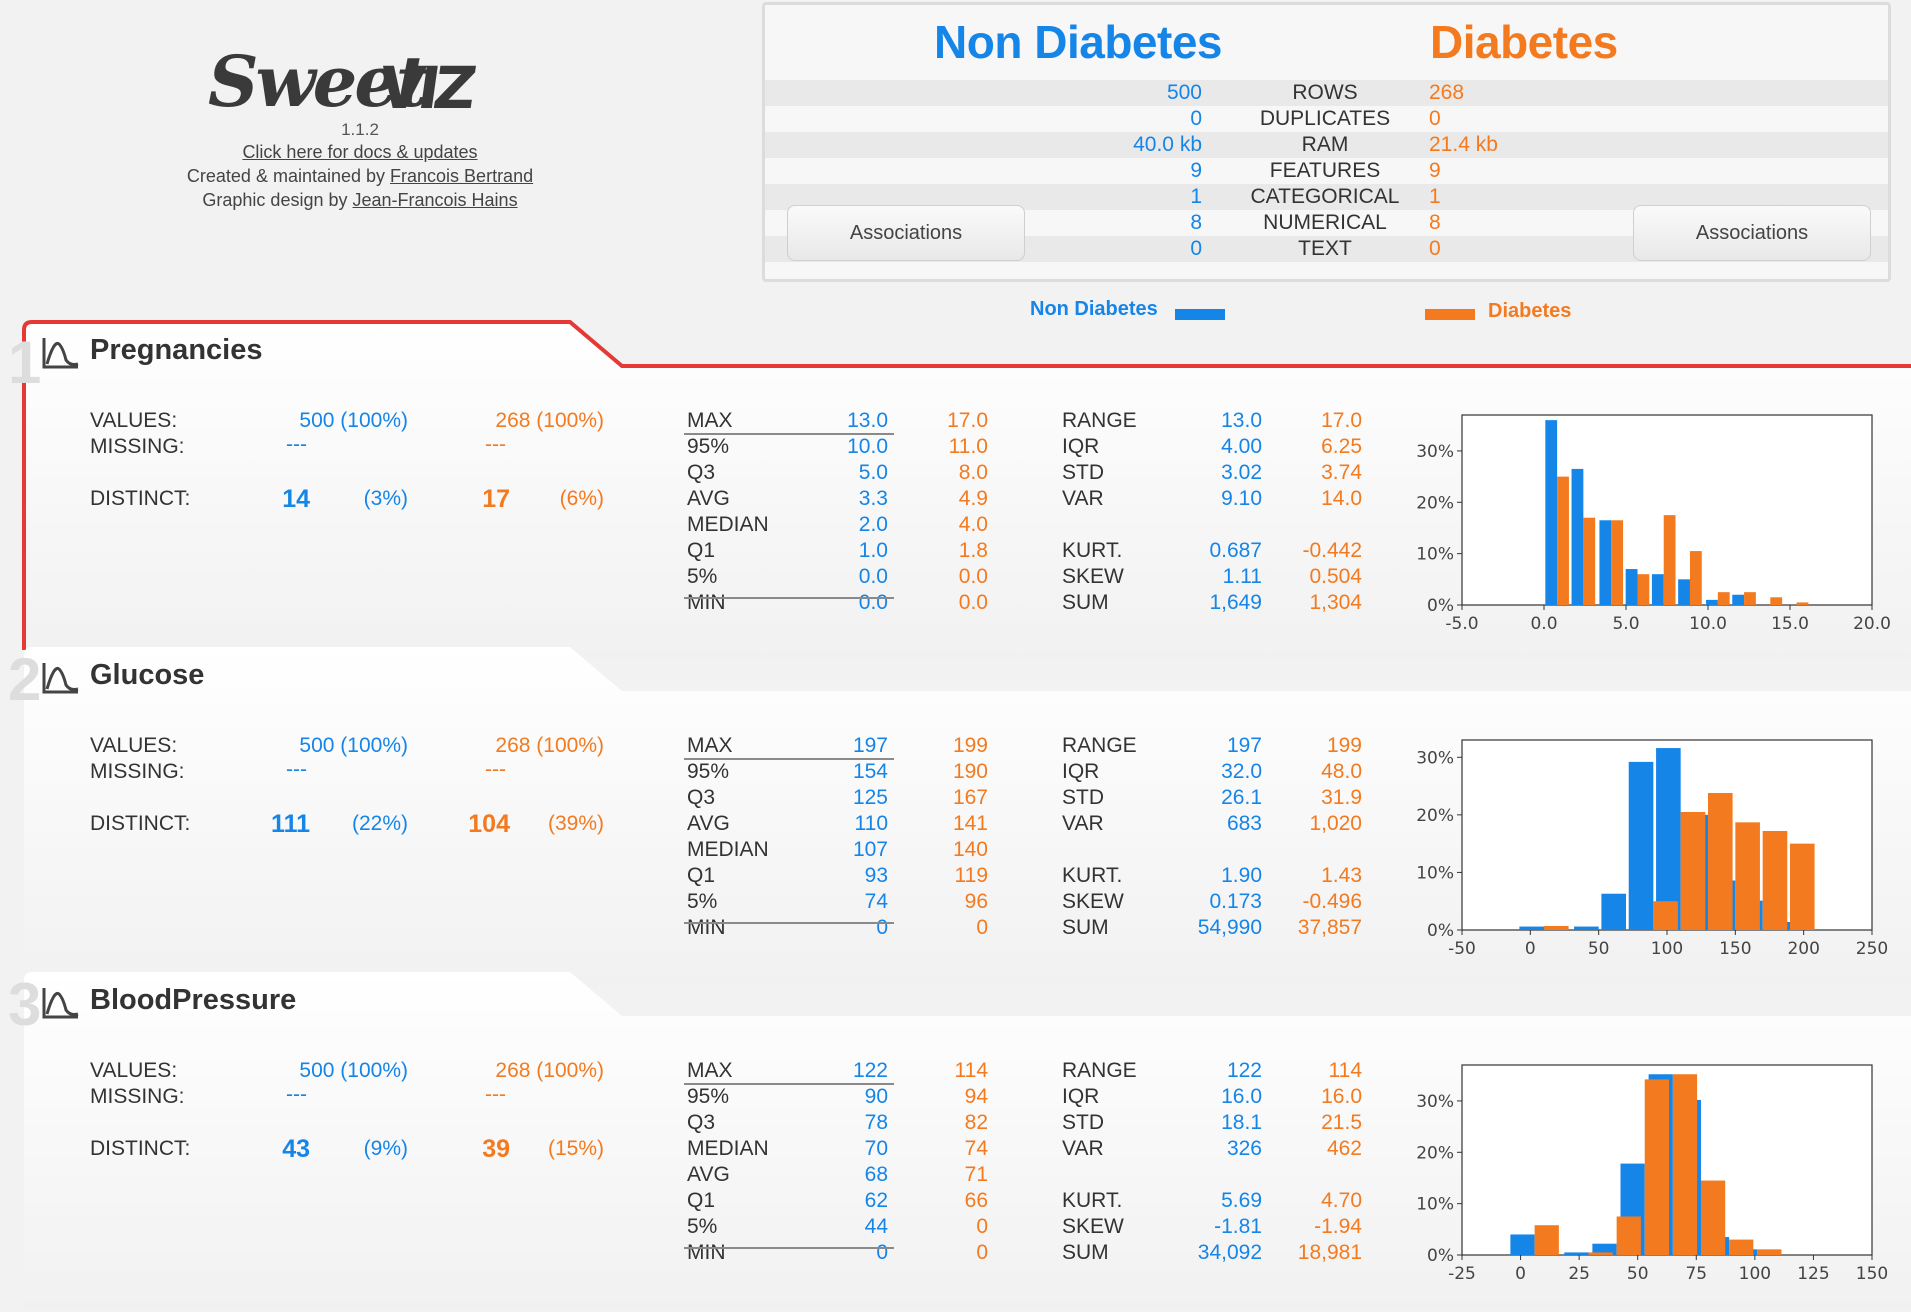 The height and width of the screenshot is (1312, 1911). What do you see at coordinates (495, 1094) in the screenshot?
I see `missing-right: ---` at bounding box center [495, 1094].